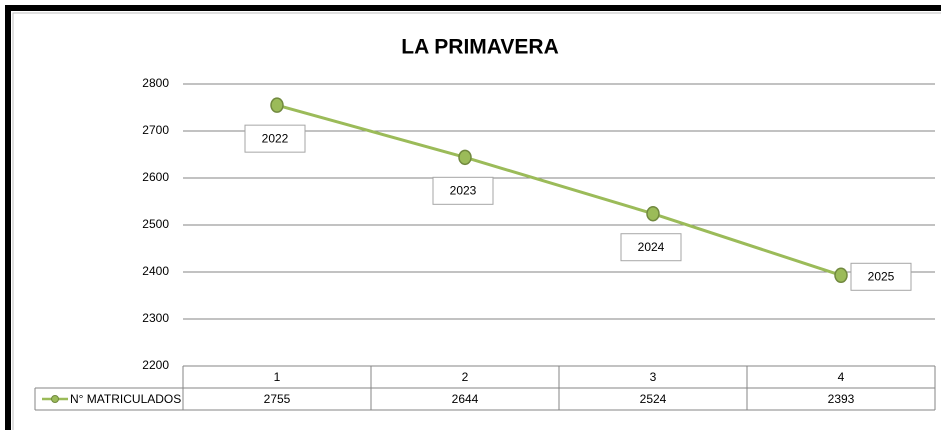 Image resolution: width=941 pixels, height=435 pixels. Describe the element at coordinates (480, 47) in the screenshot. I see `chart-title: LA PRIMAVERA` at that location.